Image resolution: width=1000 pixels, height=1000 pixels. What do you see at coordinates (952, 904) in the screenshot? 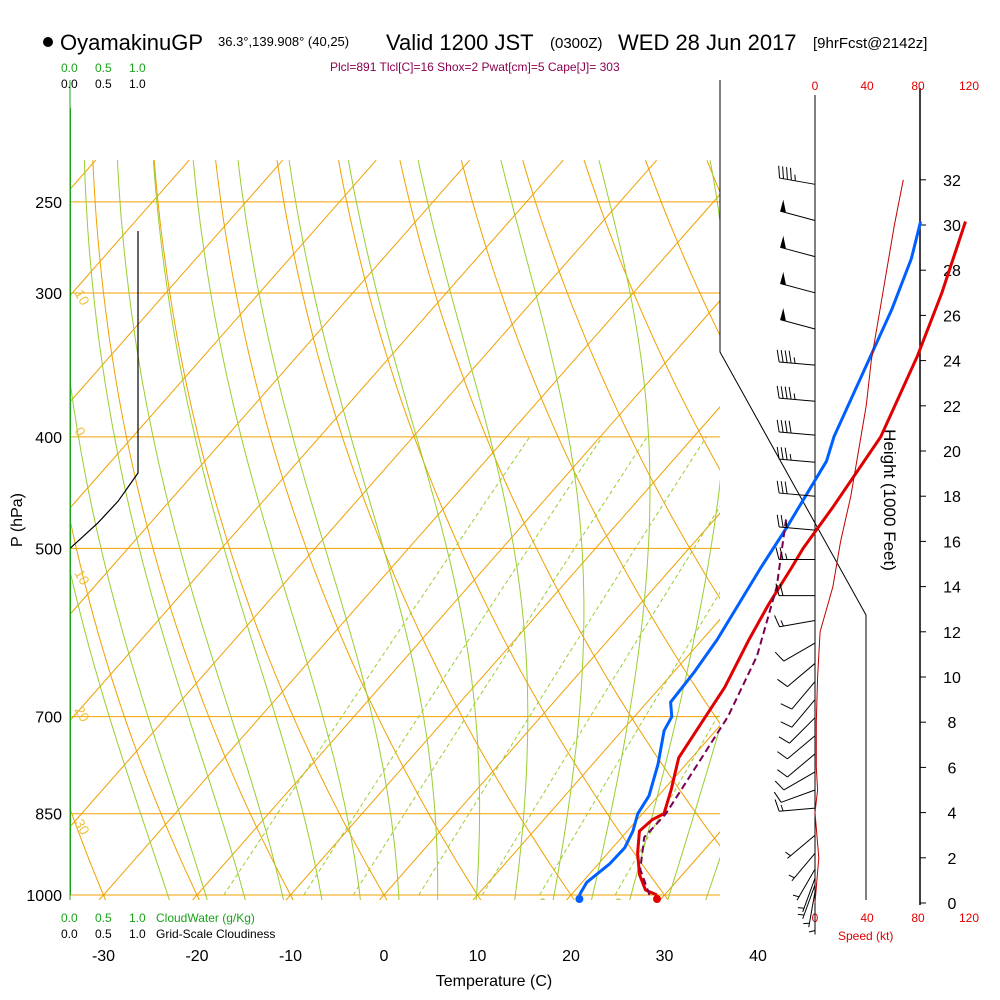
I see `height-tick-label: 0` at bounding box center [952, 904].